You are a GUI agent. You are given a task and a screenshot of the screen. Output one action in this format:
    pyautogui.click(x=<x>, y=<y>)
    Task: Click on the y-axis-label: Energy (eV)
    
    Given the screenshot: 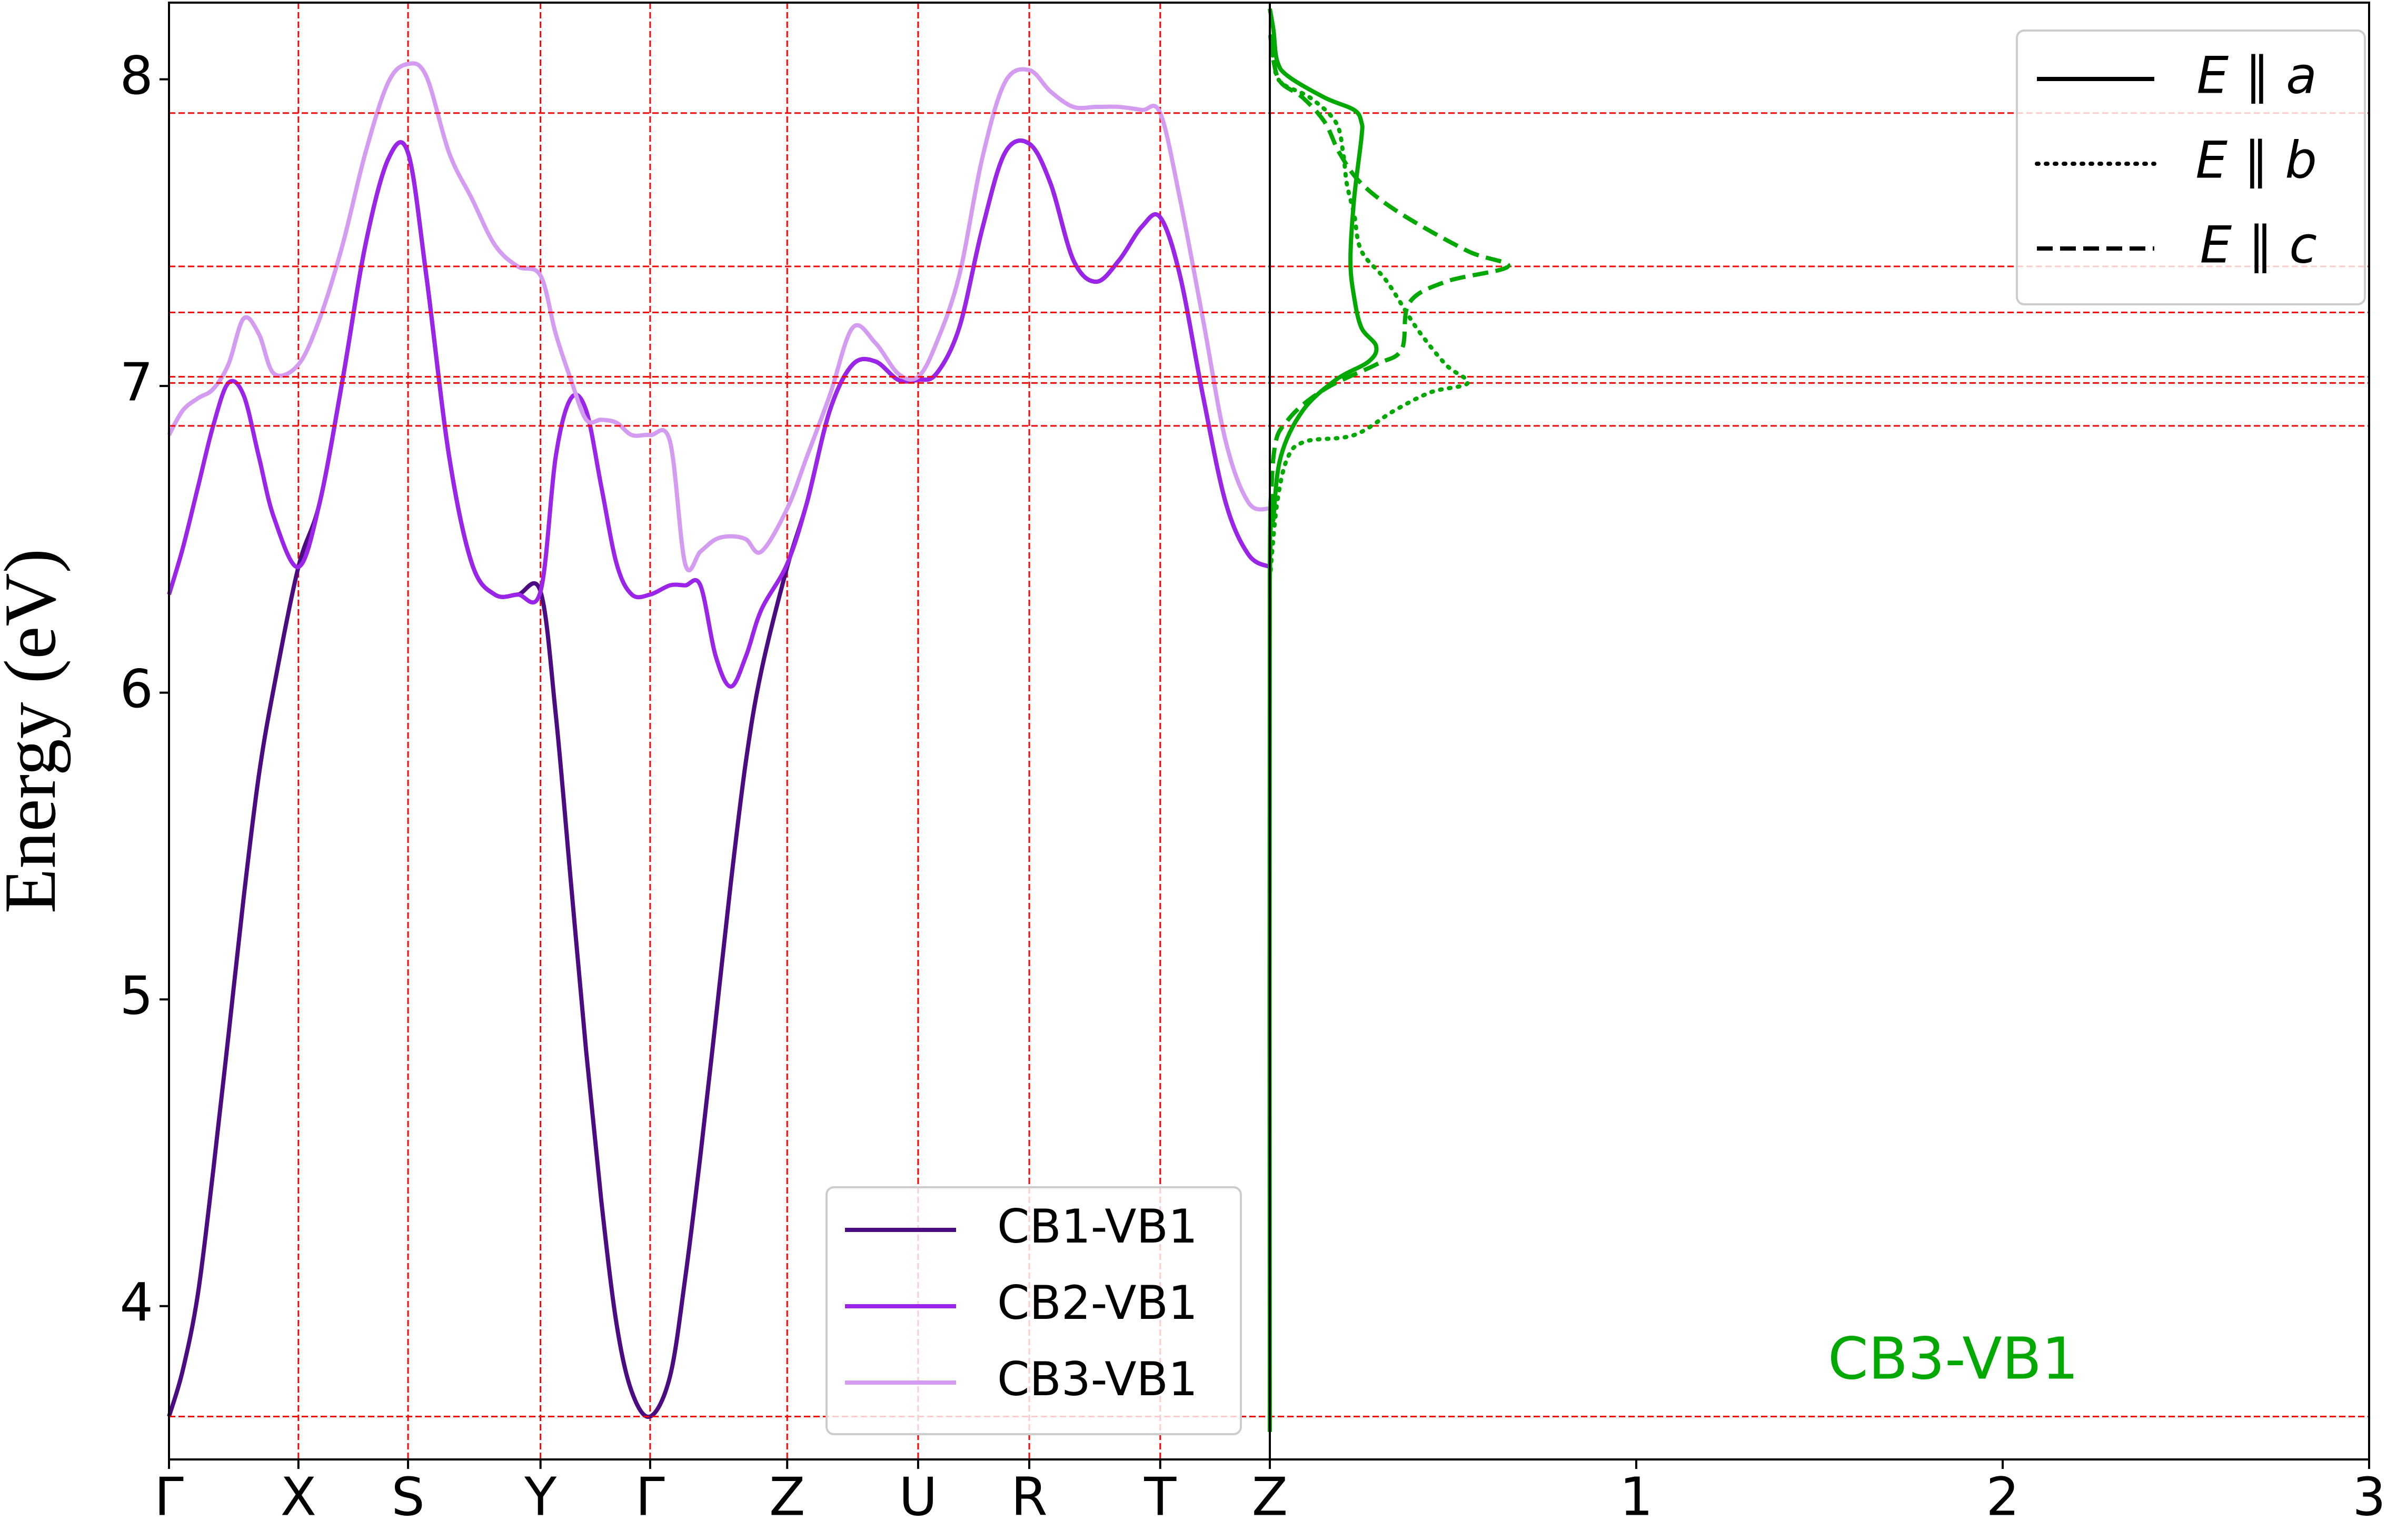 What is the action you would take?
    pyautogui.click(x=35, y=731)
    